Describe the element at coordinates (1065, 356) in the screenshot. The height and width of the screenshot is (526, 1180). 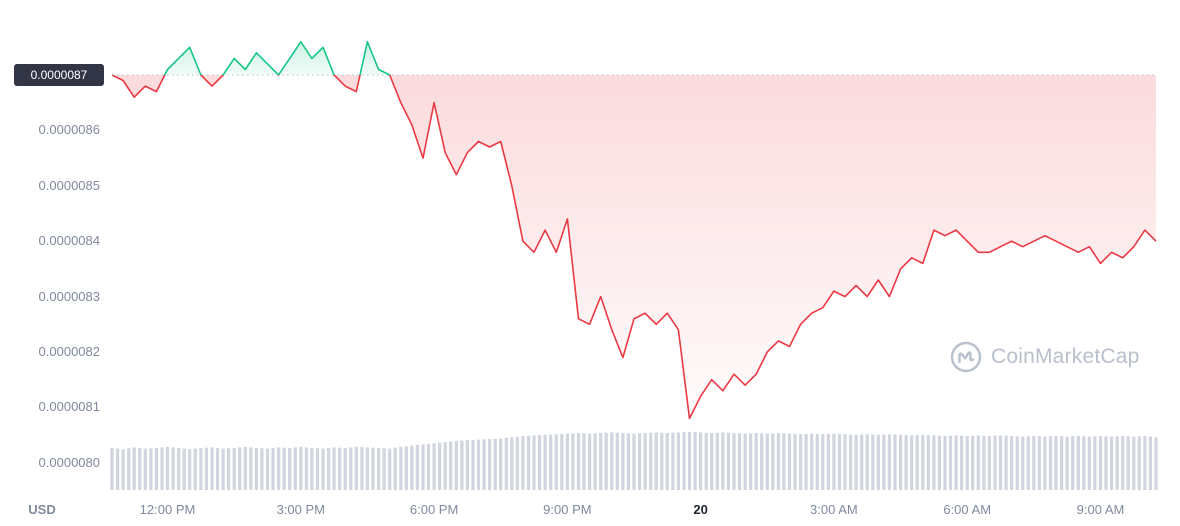
I see `watermark-text: CoinMarketCap` at that location.